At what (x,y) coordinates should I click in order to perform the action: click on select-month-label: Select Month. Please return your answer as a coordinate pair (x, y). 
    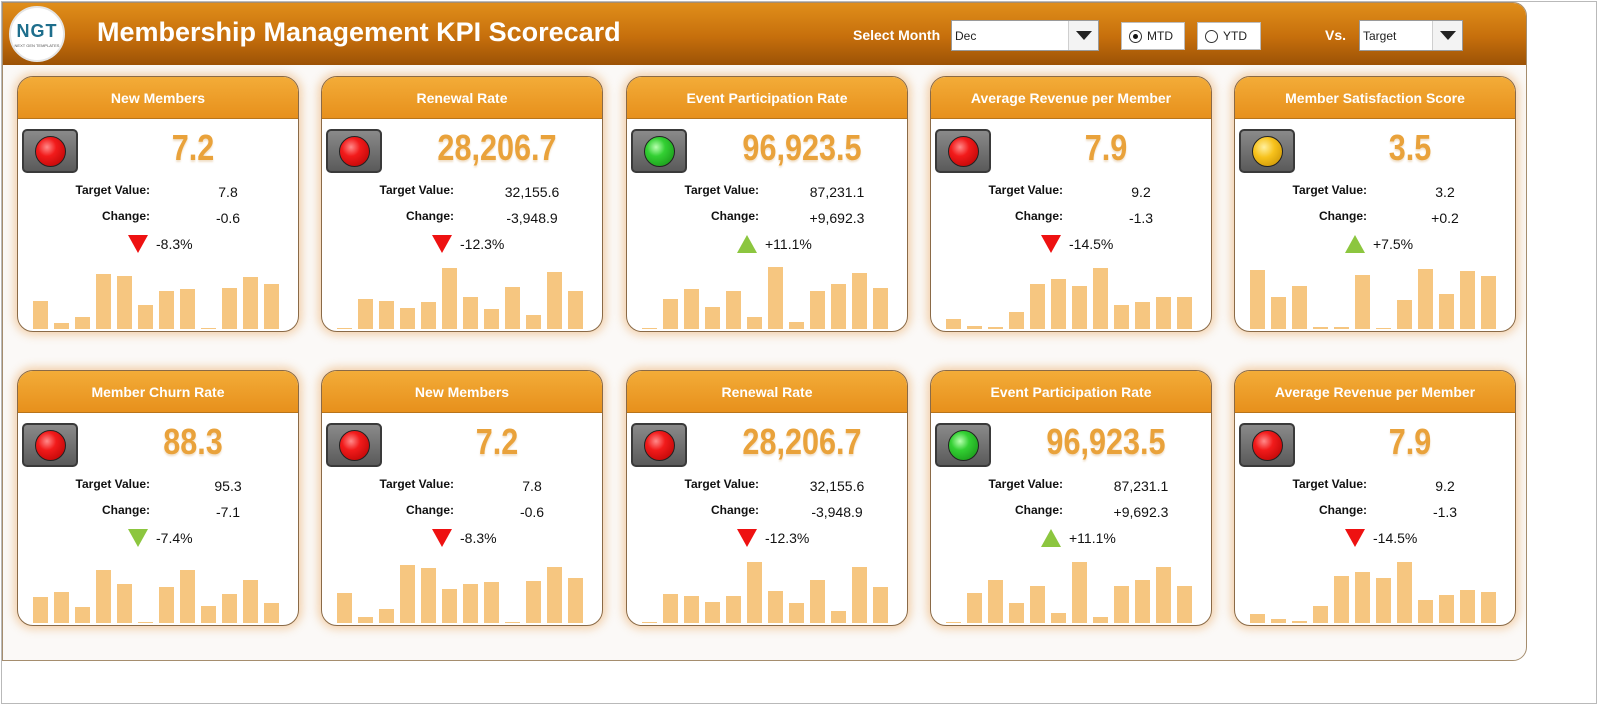
    Looking at the image, I should click on (897, 35).